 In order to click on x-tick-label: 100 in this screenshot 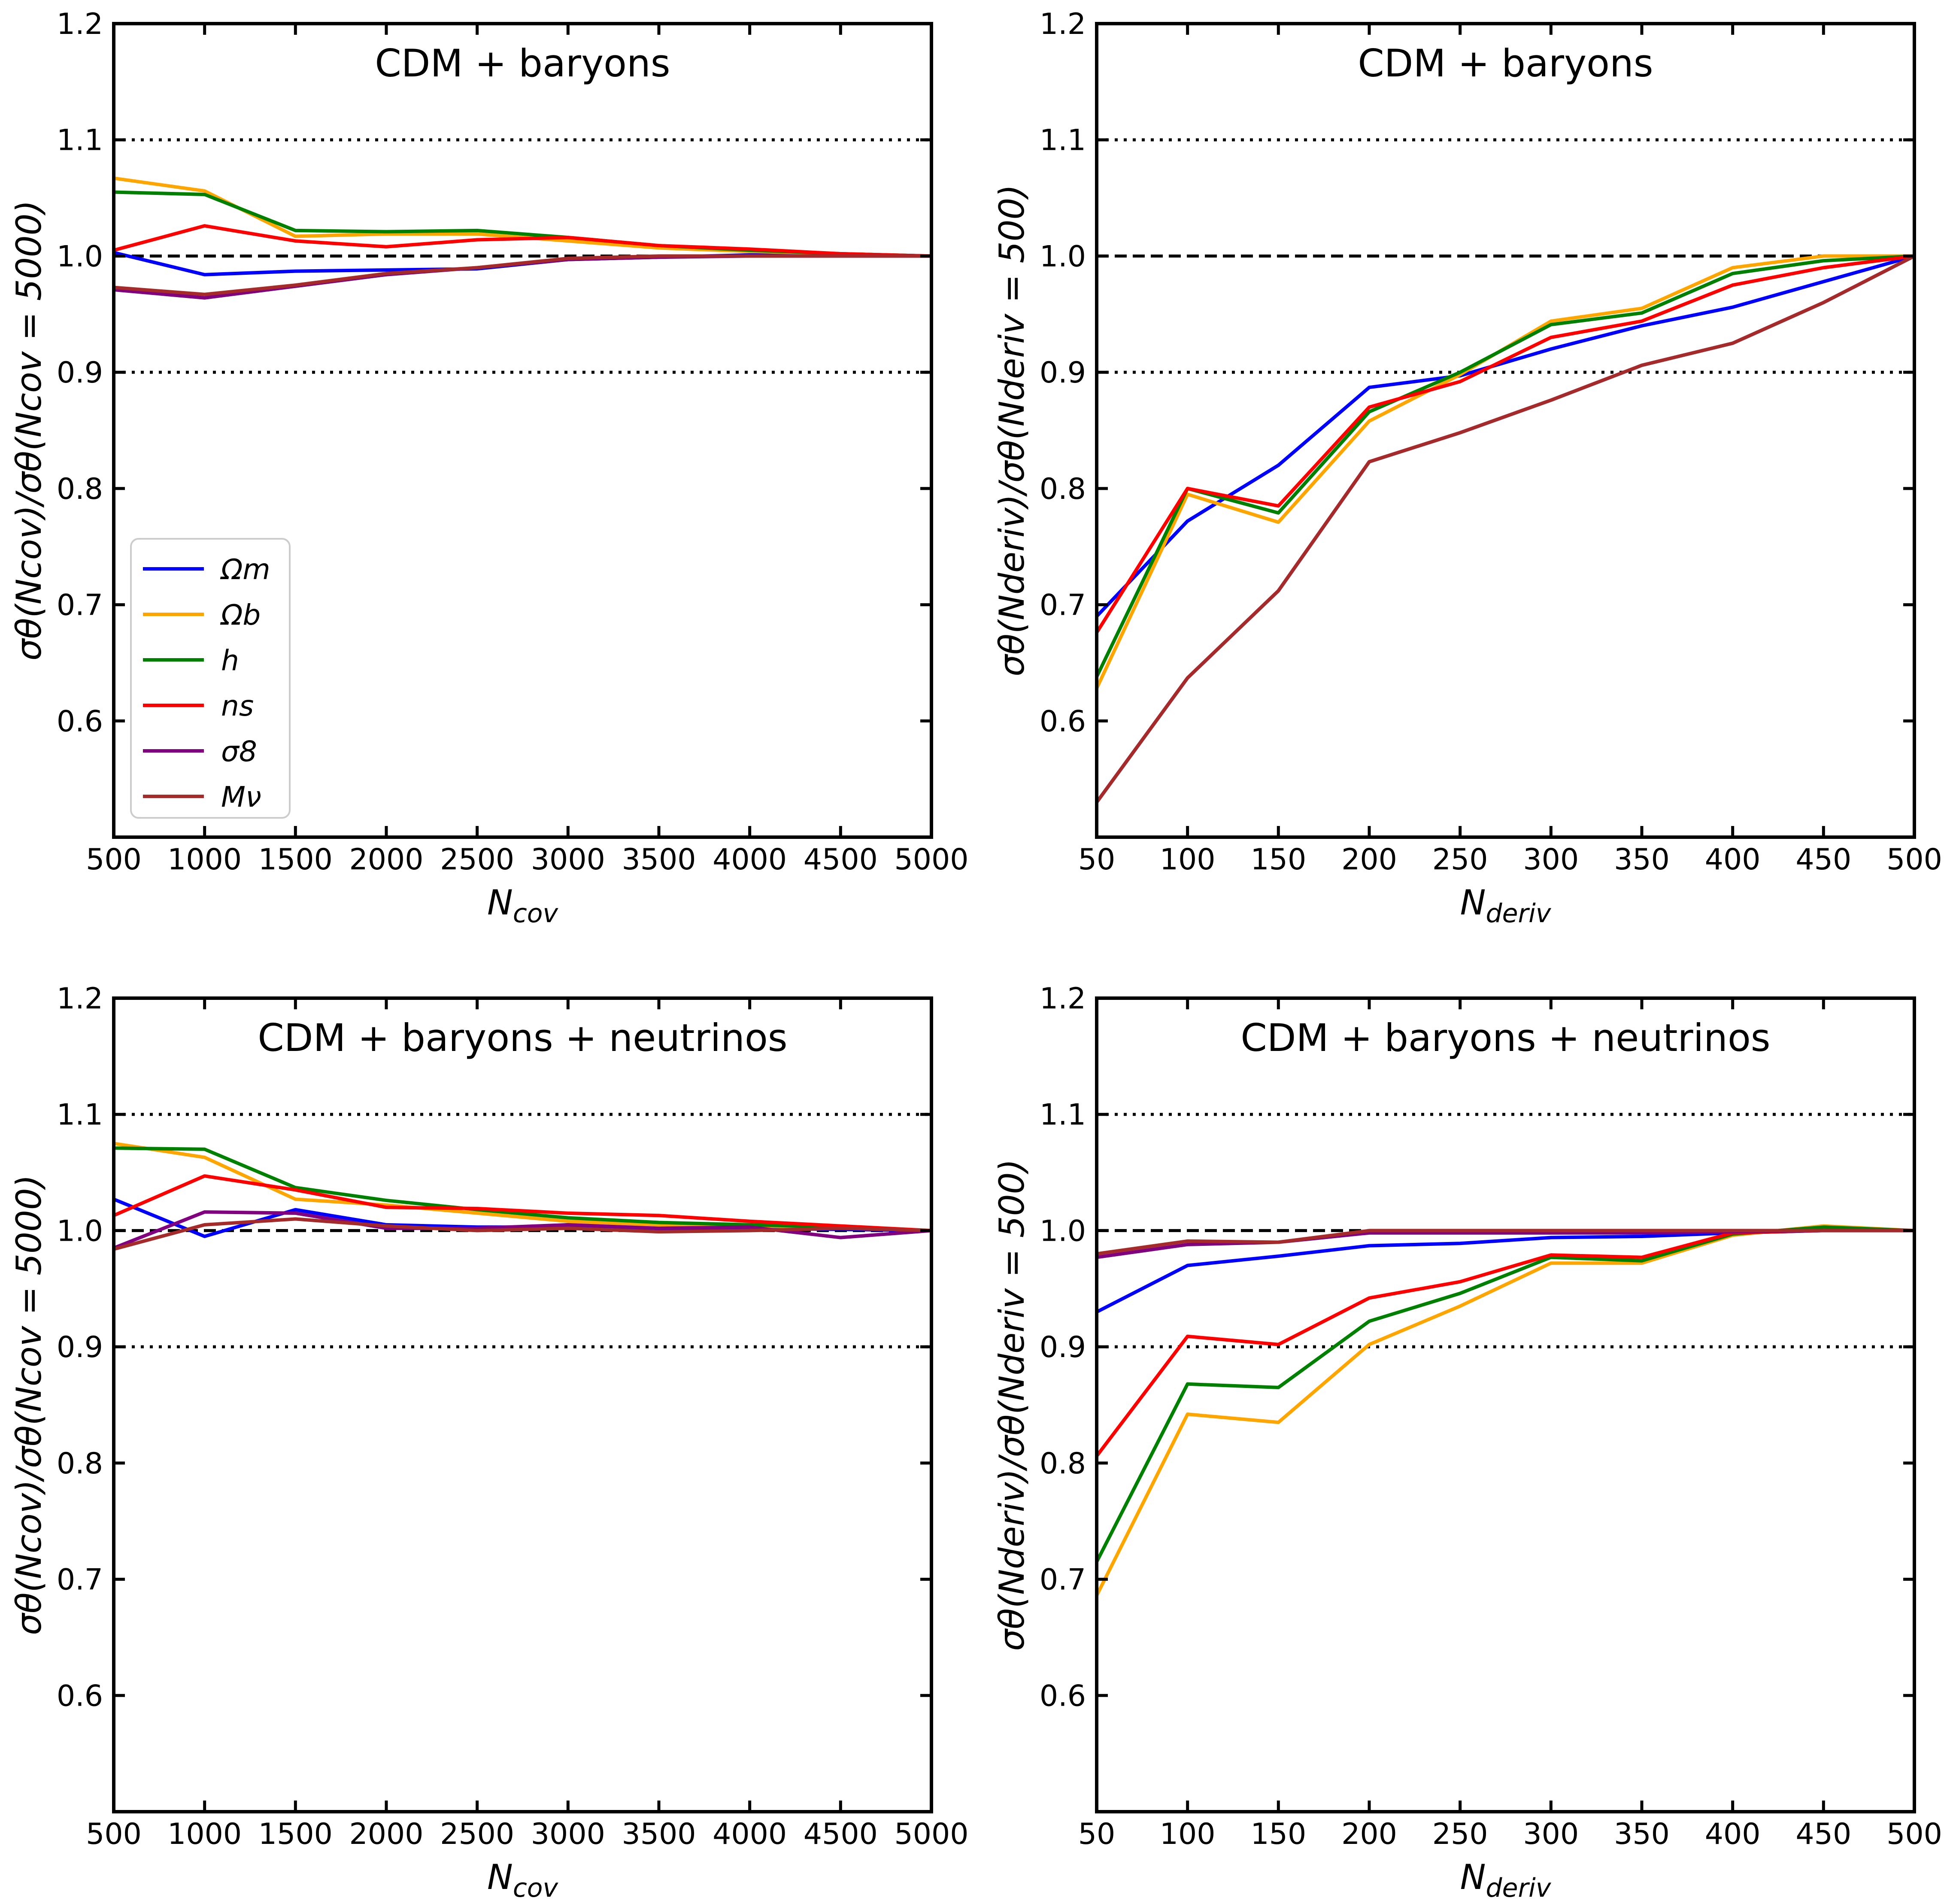, I will do `click(1188, 1834)`.